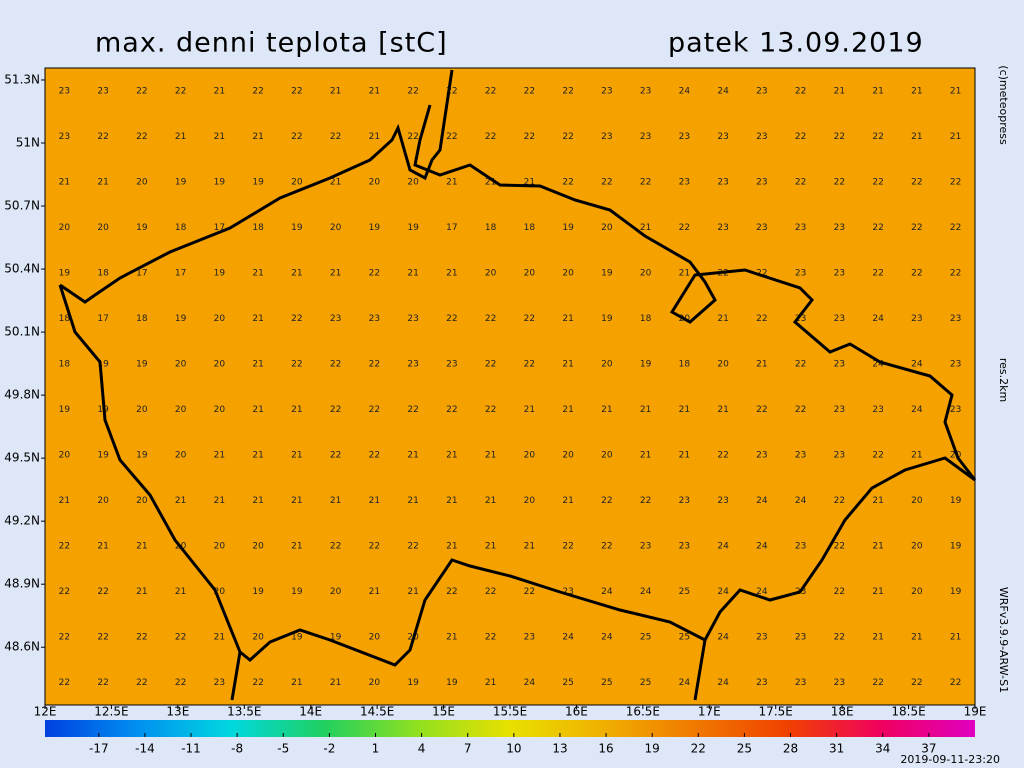 Image resolution: width=1024 pixels, height=768 pixels. What do you see at coordinates (510, 712) in the screenshot?
I see `x-tick-label: 15.5E` at bounding box center [510, 712].